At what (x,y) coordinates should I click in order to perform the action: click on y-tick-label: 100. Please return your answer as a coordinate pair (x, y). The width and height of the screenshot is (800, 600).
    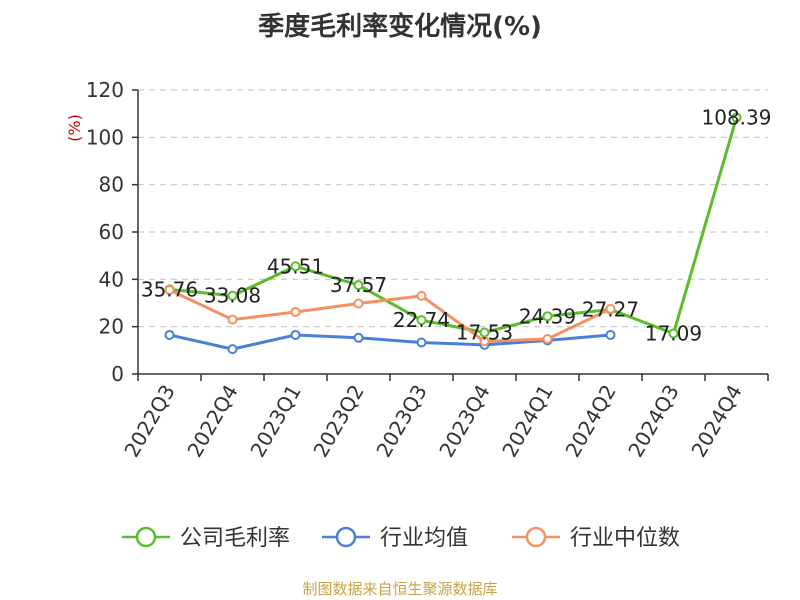
    Looking at the image, I should click on (105, 137).